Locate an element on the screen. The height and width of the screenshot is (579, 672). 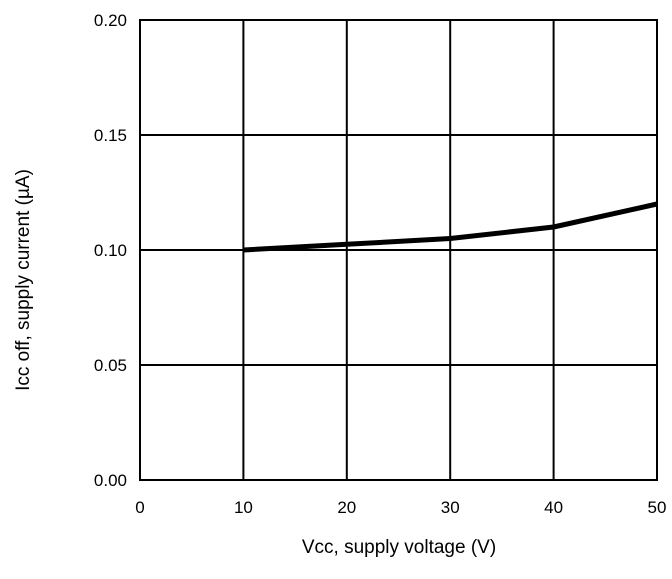
x-tick-label-3: 30 is located at coordinates (450, 507).